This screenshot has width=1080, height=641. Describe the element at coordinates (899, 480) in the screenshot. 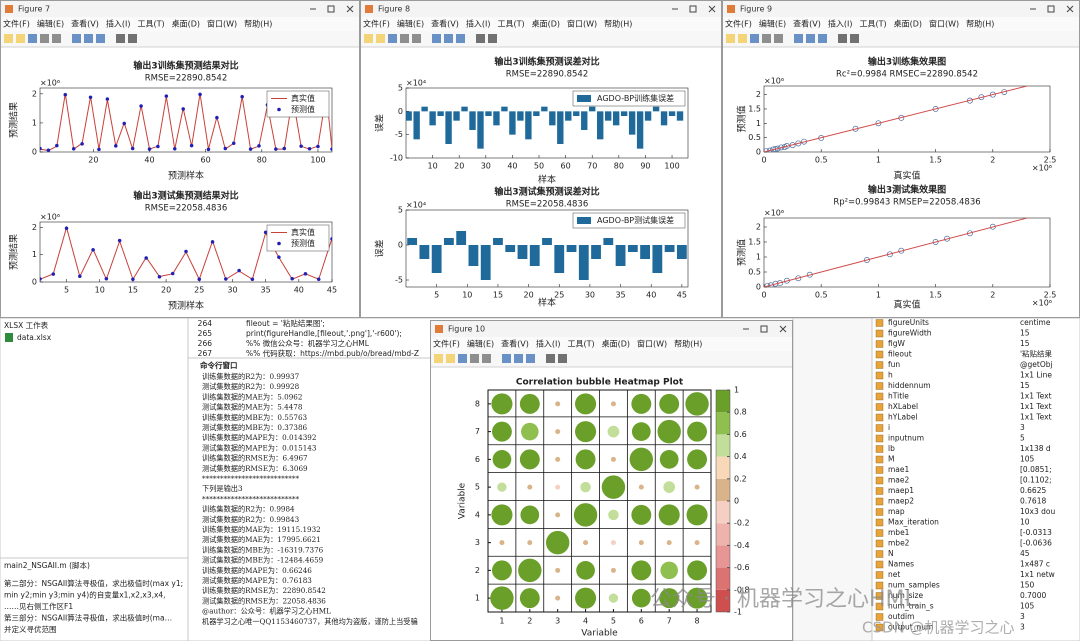

I see `variable-name: mae2` at that location.